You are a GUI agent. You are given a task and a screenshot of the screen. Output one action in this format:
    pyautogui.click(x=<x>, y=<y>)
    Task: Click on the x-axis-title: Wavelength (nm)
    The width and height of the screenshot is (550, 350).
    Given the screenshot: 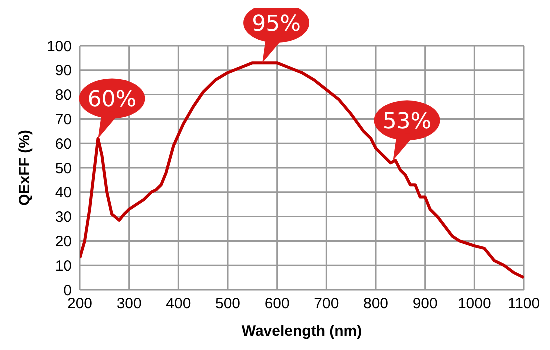 What is the action you would take?
    pyautogui.click(x=302, y=331)
    